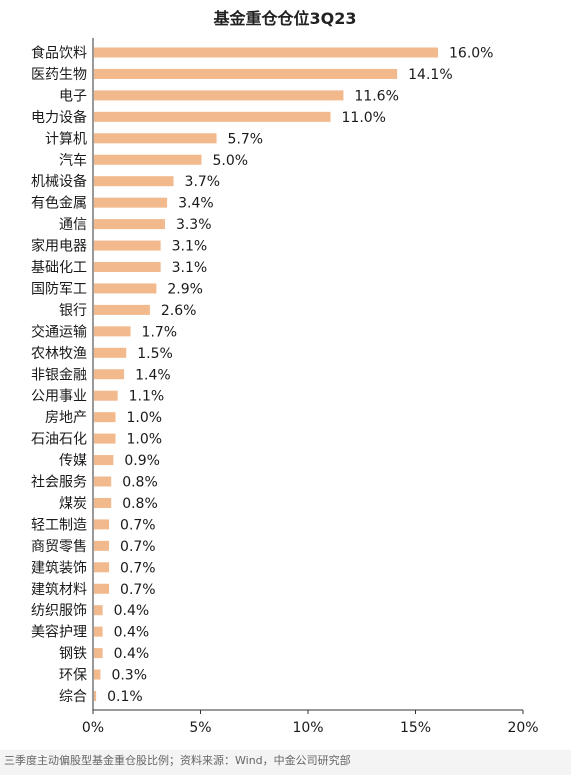  Describe the element at coordinates (59, 53) in the screenshot. I see `category-label: 食品饮料` at that location.